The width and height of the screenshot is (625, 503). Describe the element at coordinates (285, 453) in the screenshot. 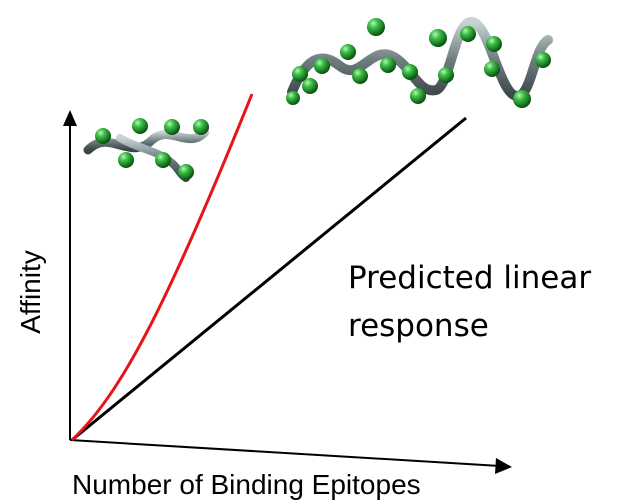

I see `x-axis` at that location.